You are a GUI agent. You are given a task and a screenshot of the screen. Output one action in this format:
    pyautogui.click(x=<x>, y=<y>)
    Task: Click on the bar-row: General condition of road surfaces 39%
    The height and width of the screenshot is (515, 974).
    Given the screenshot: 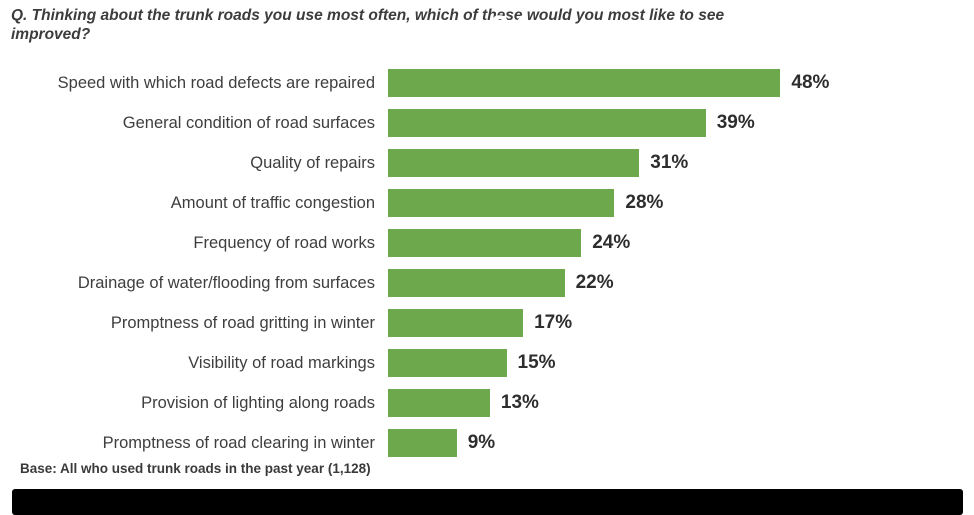 What is the action you would take?
    pyautogui.click(x=487, y=123)
    